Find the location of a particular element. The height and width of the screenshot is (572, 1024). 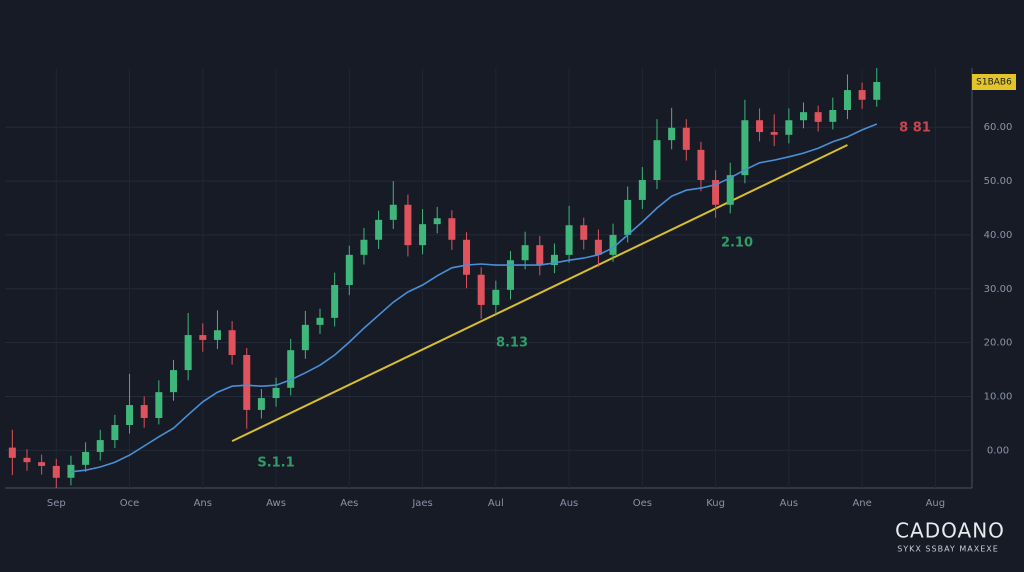

y-tick-label: 0.00 is located at coordinates (998, 450).